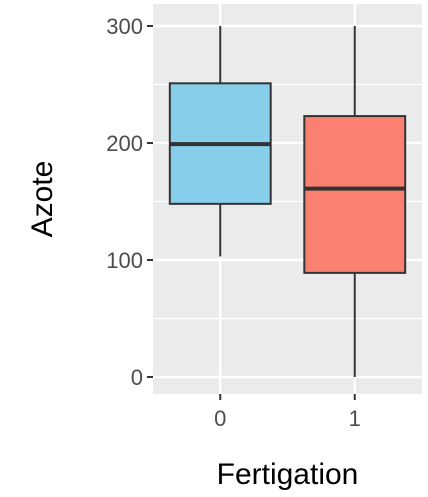  I want to click on x-tick-label: 1, so click(355, 418).